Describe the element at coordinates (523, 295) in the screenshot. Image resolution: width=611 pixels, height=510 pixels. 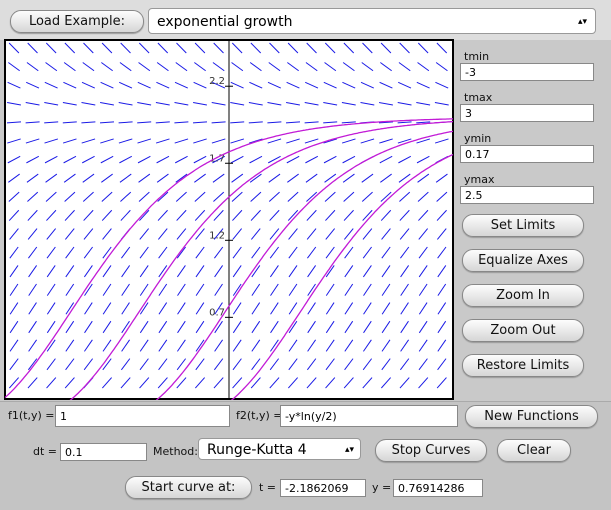
I see `zoom-in-button: Zoom In` at that location.